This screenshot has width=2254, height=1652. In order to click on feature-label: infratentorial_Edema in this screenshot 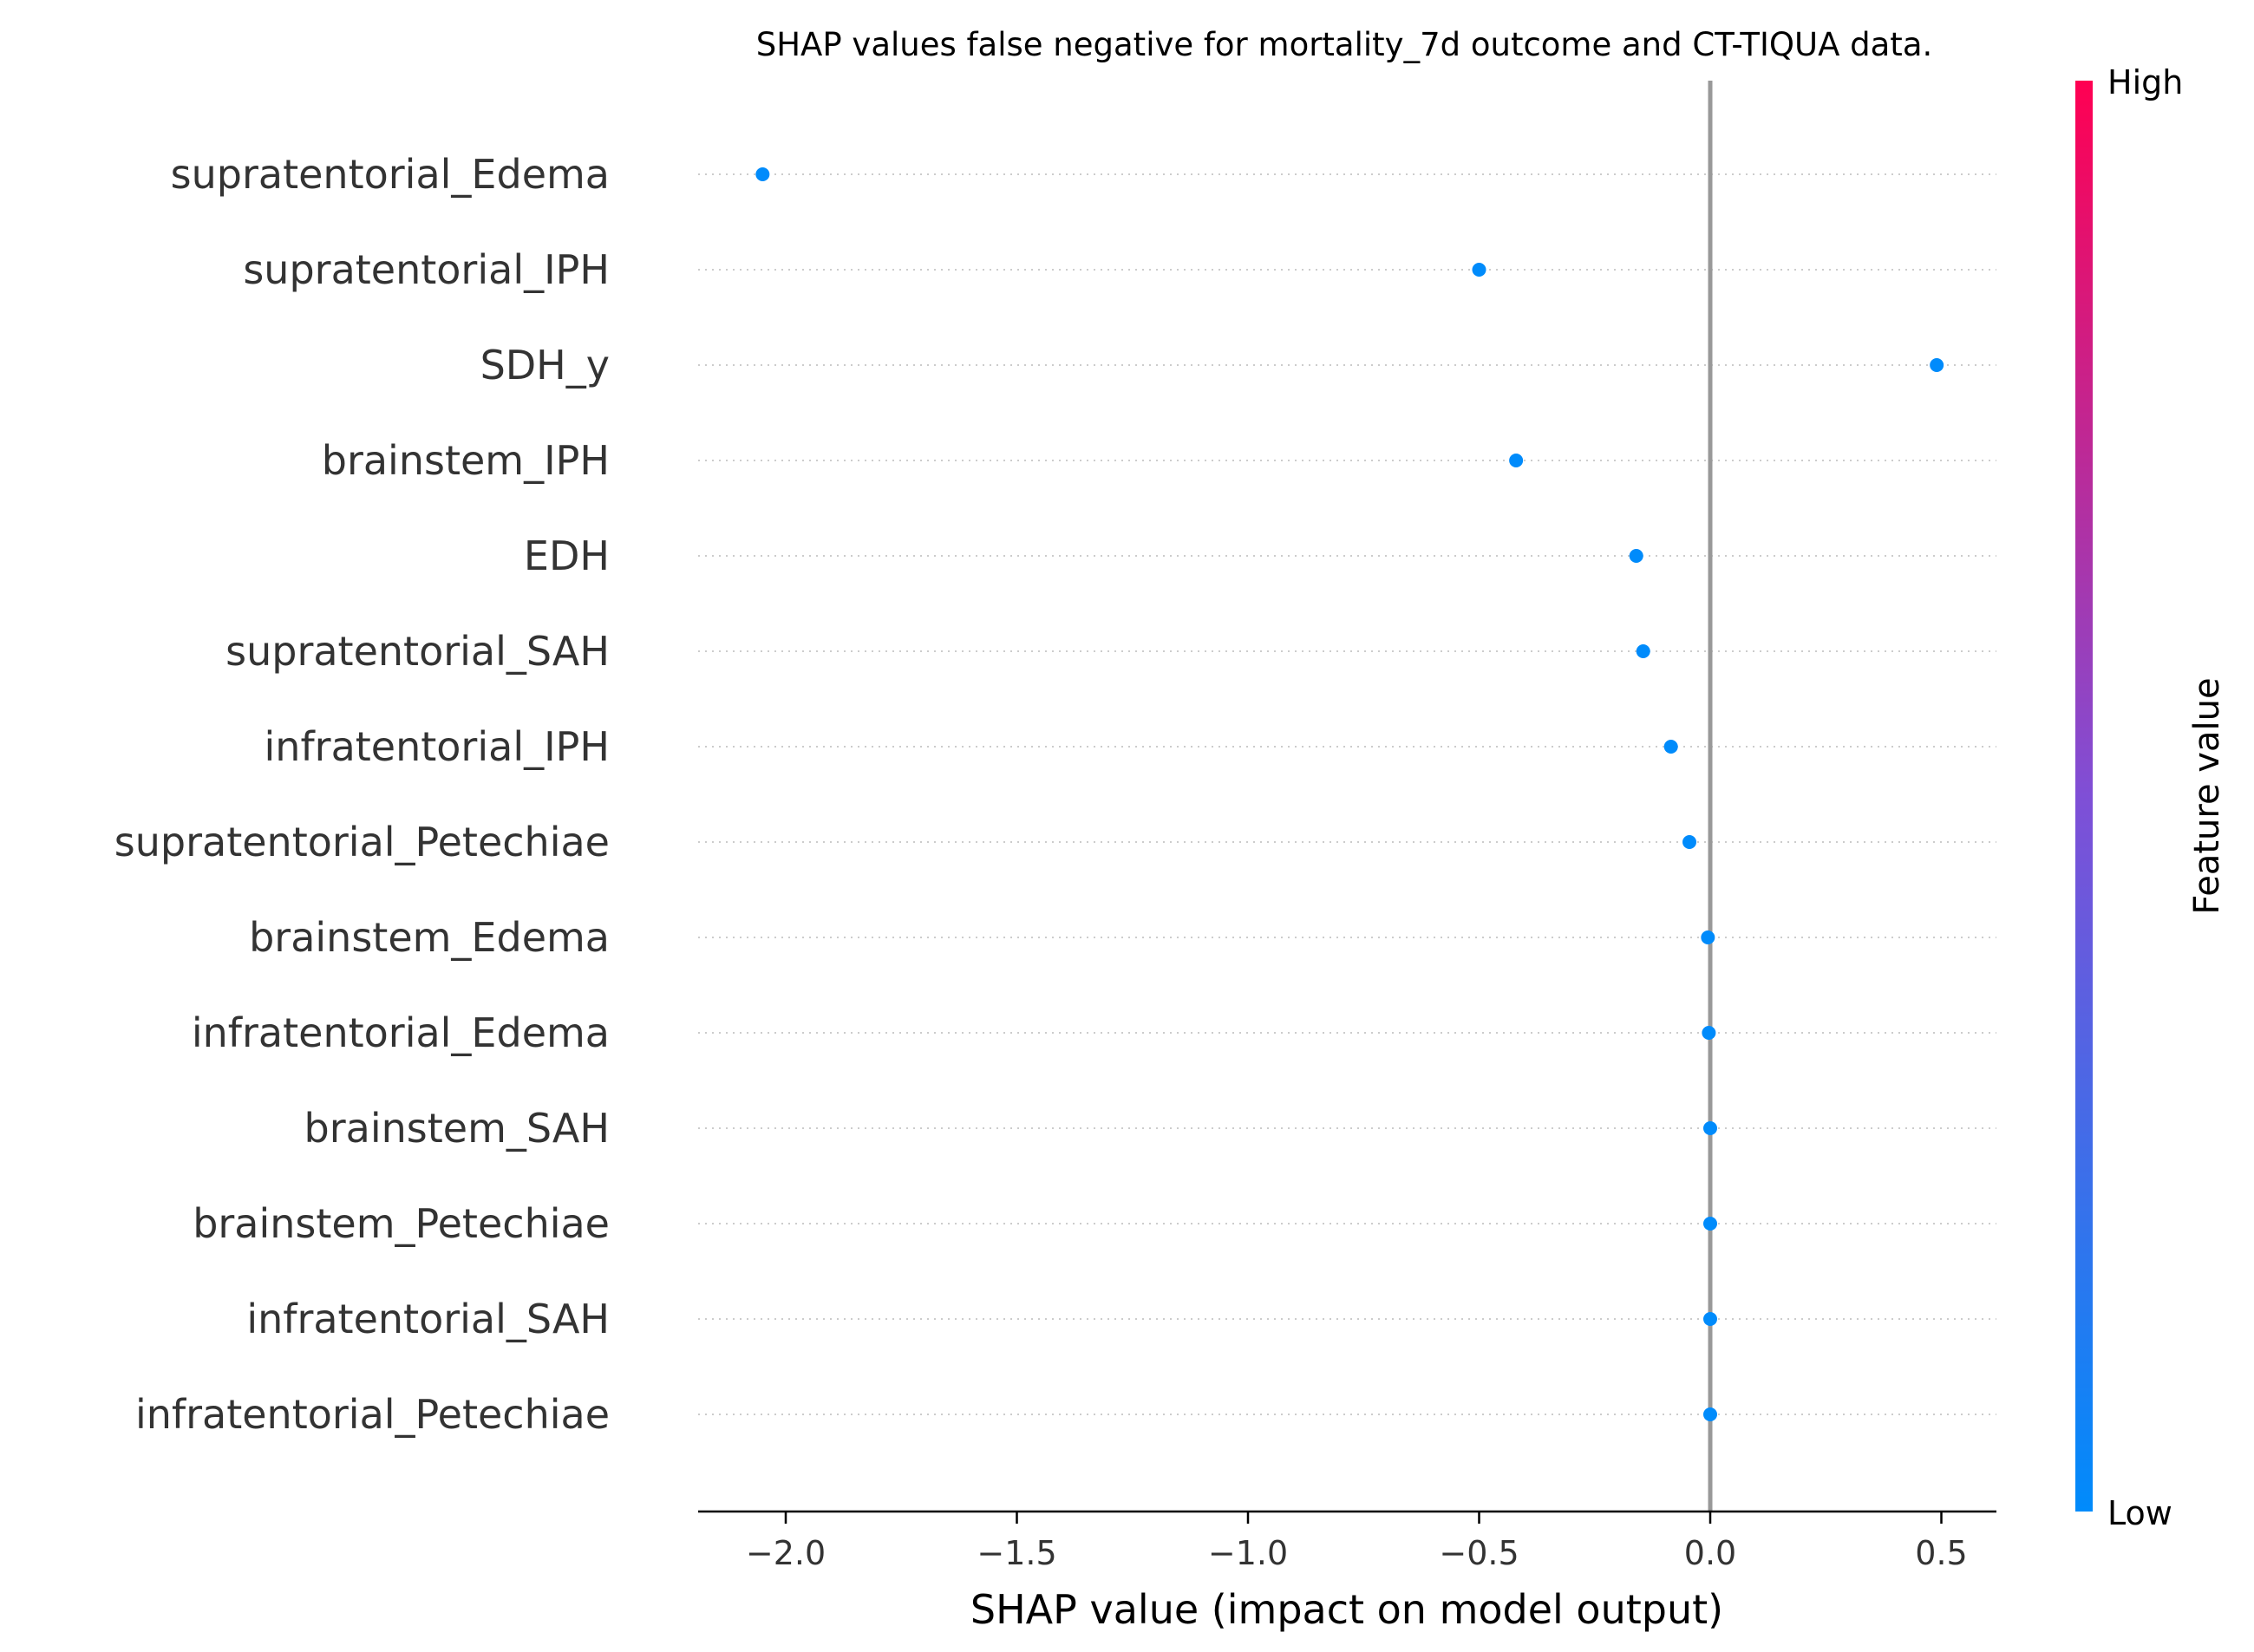, I will do `click(401, 1032)`.